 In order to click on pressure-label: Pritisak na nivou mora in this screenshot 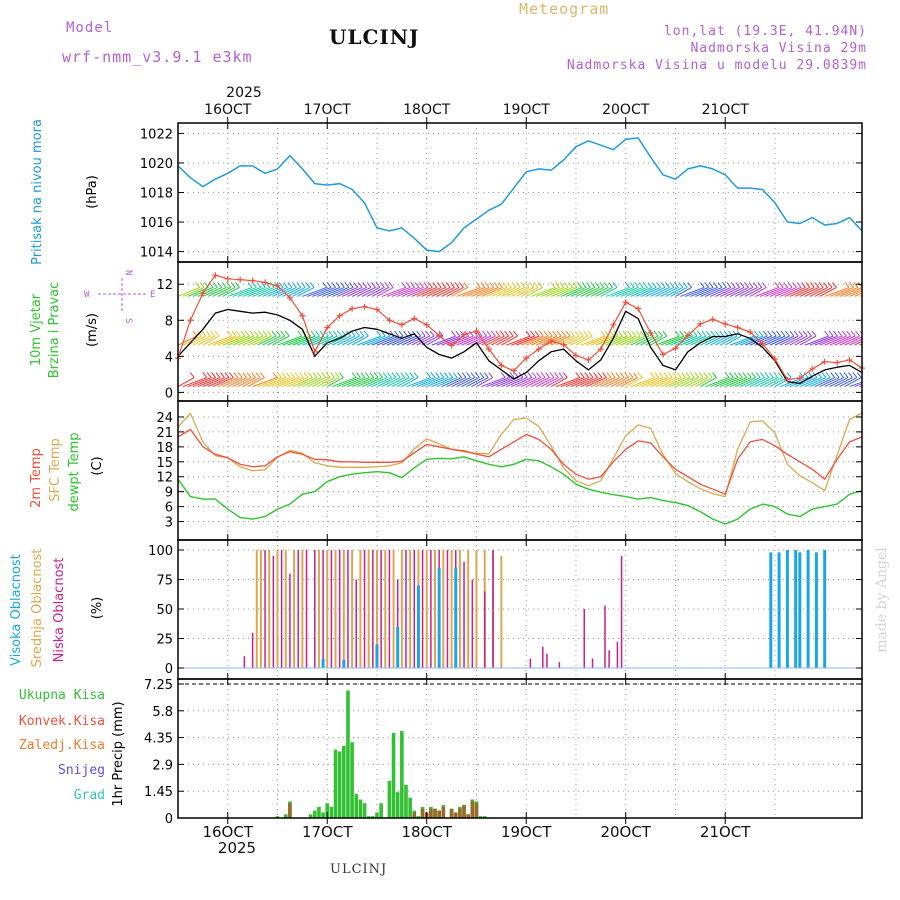, I will do `click(37, 192)`.